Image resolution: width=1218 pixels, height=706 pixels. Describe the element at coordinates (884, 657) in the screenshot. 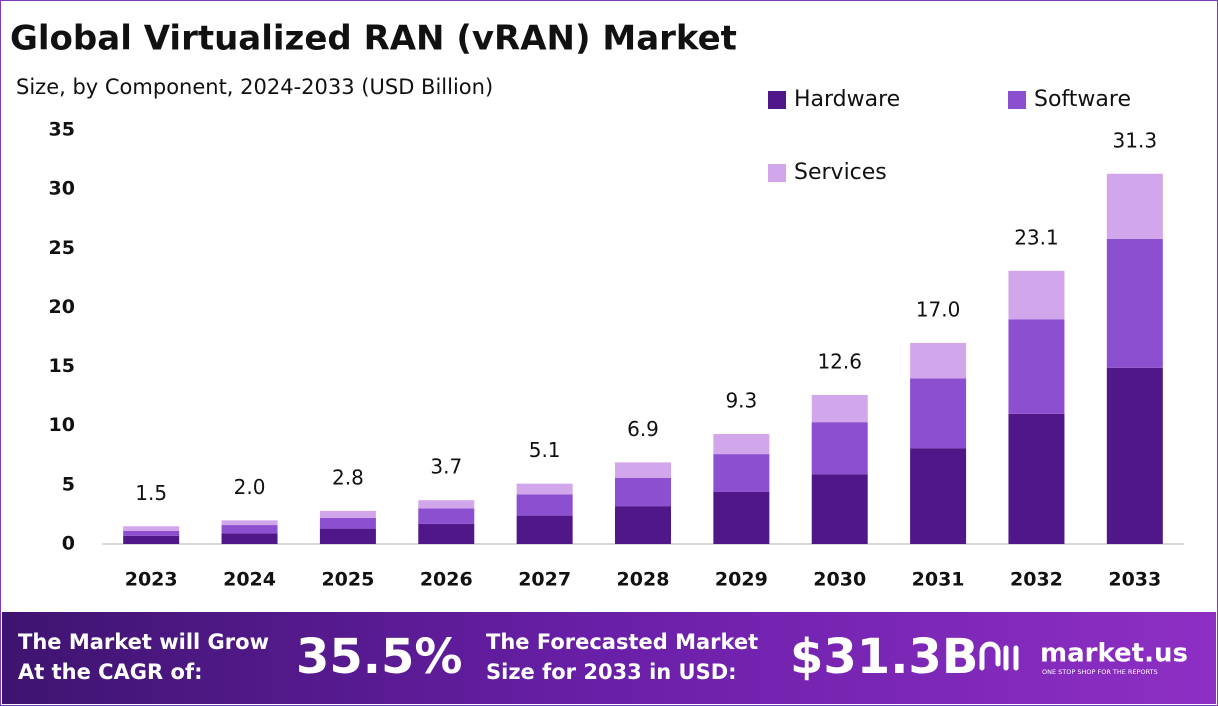

I see `forecast-value: $31.3B` at that location.